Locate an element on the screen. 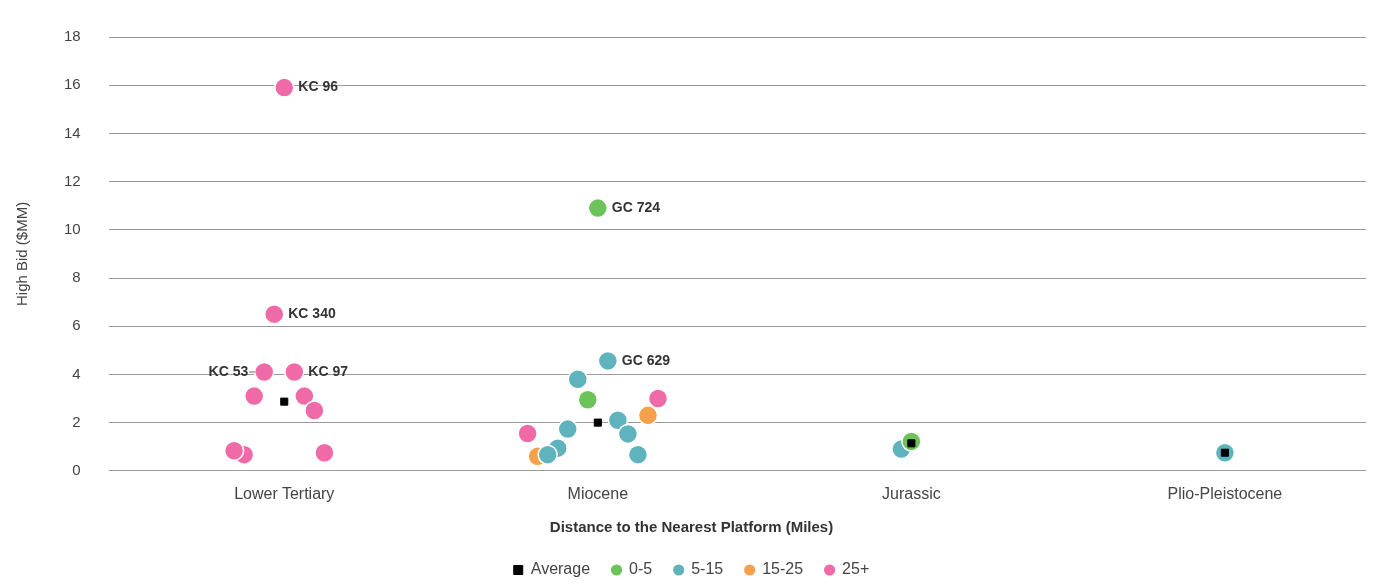  y-tick-label: 8 is located at coordinates (76, 277).